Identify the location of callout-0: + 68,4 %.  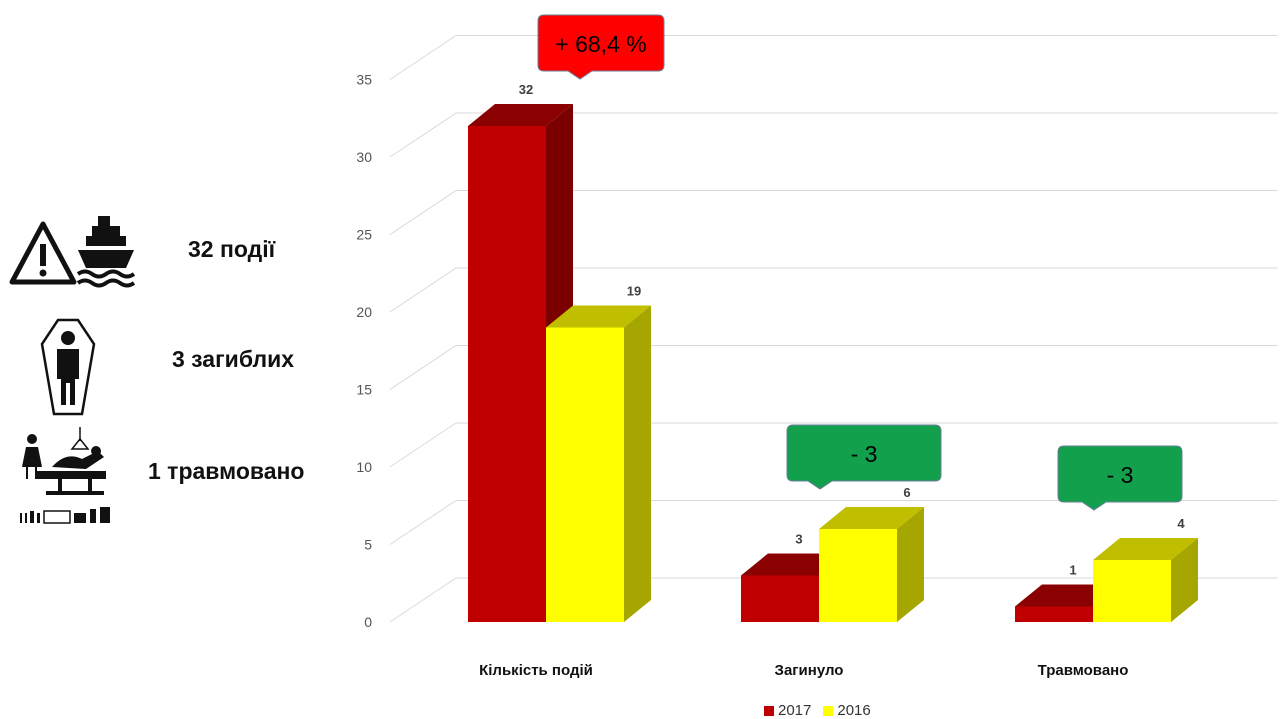
(601, 47).